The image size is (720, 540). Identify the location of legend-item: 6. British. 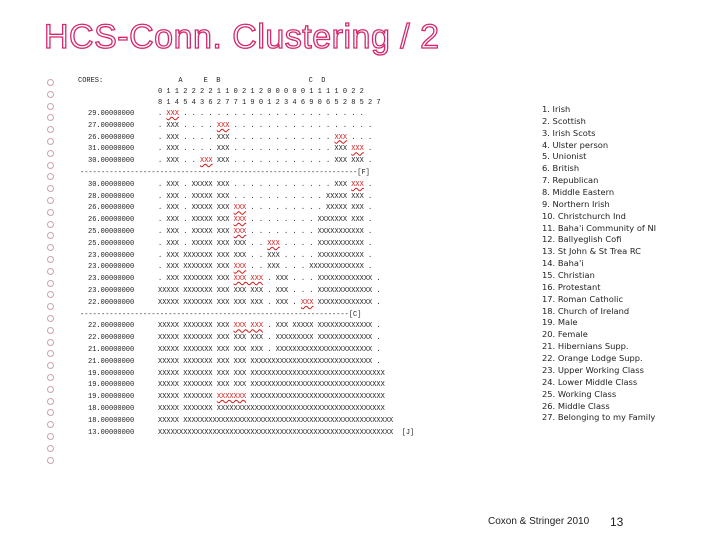
(561, 168).